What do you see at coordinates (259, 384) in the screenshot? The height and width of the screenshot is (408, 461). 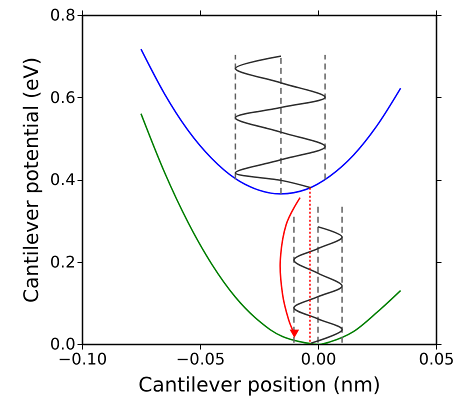 I see `x-axis-title: Cantilever position (nm)` at bounding box center [259, 384].